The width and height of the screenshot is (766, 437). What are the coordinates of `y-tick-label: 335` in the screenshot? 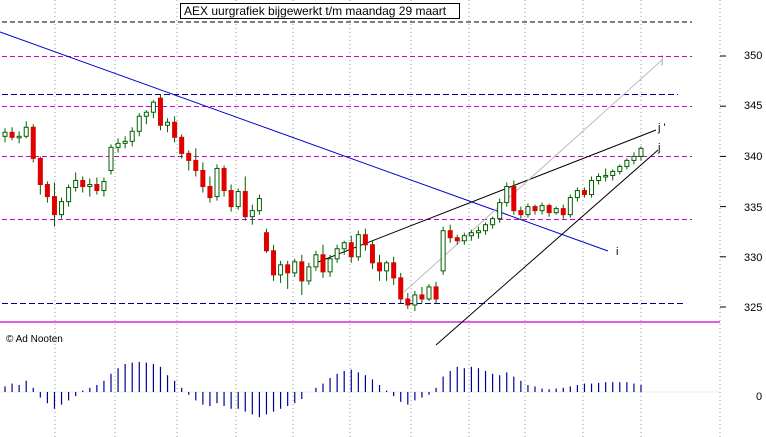 It's located at (753, 208).